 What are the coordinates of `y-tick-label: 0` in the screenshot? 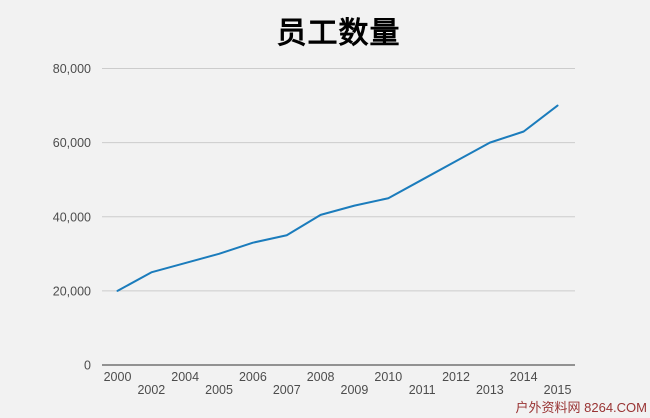 It's located at (87, 366).